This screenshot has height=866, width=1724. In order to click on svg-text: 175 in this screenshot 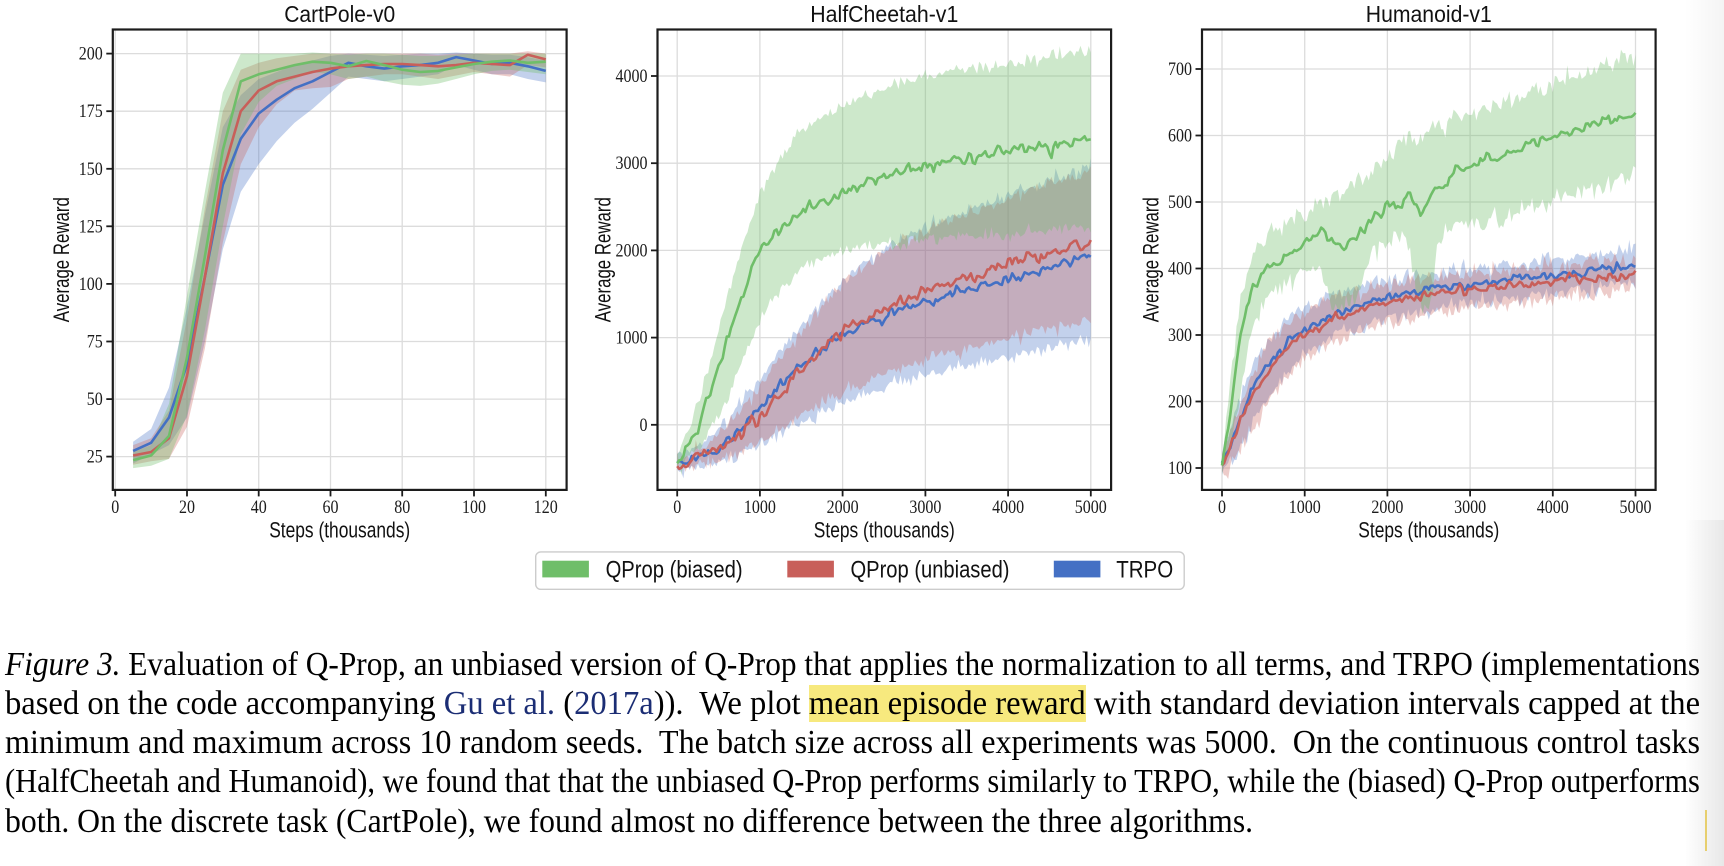, I will do `click(91, 111)`.